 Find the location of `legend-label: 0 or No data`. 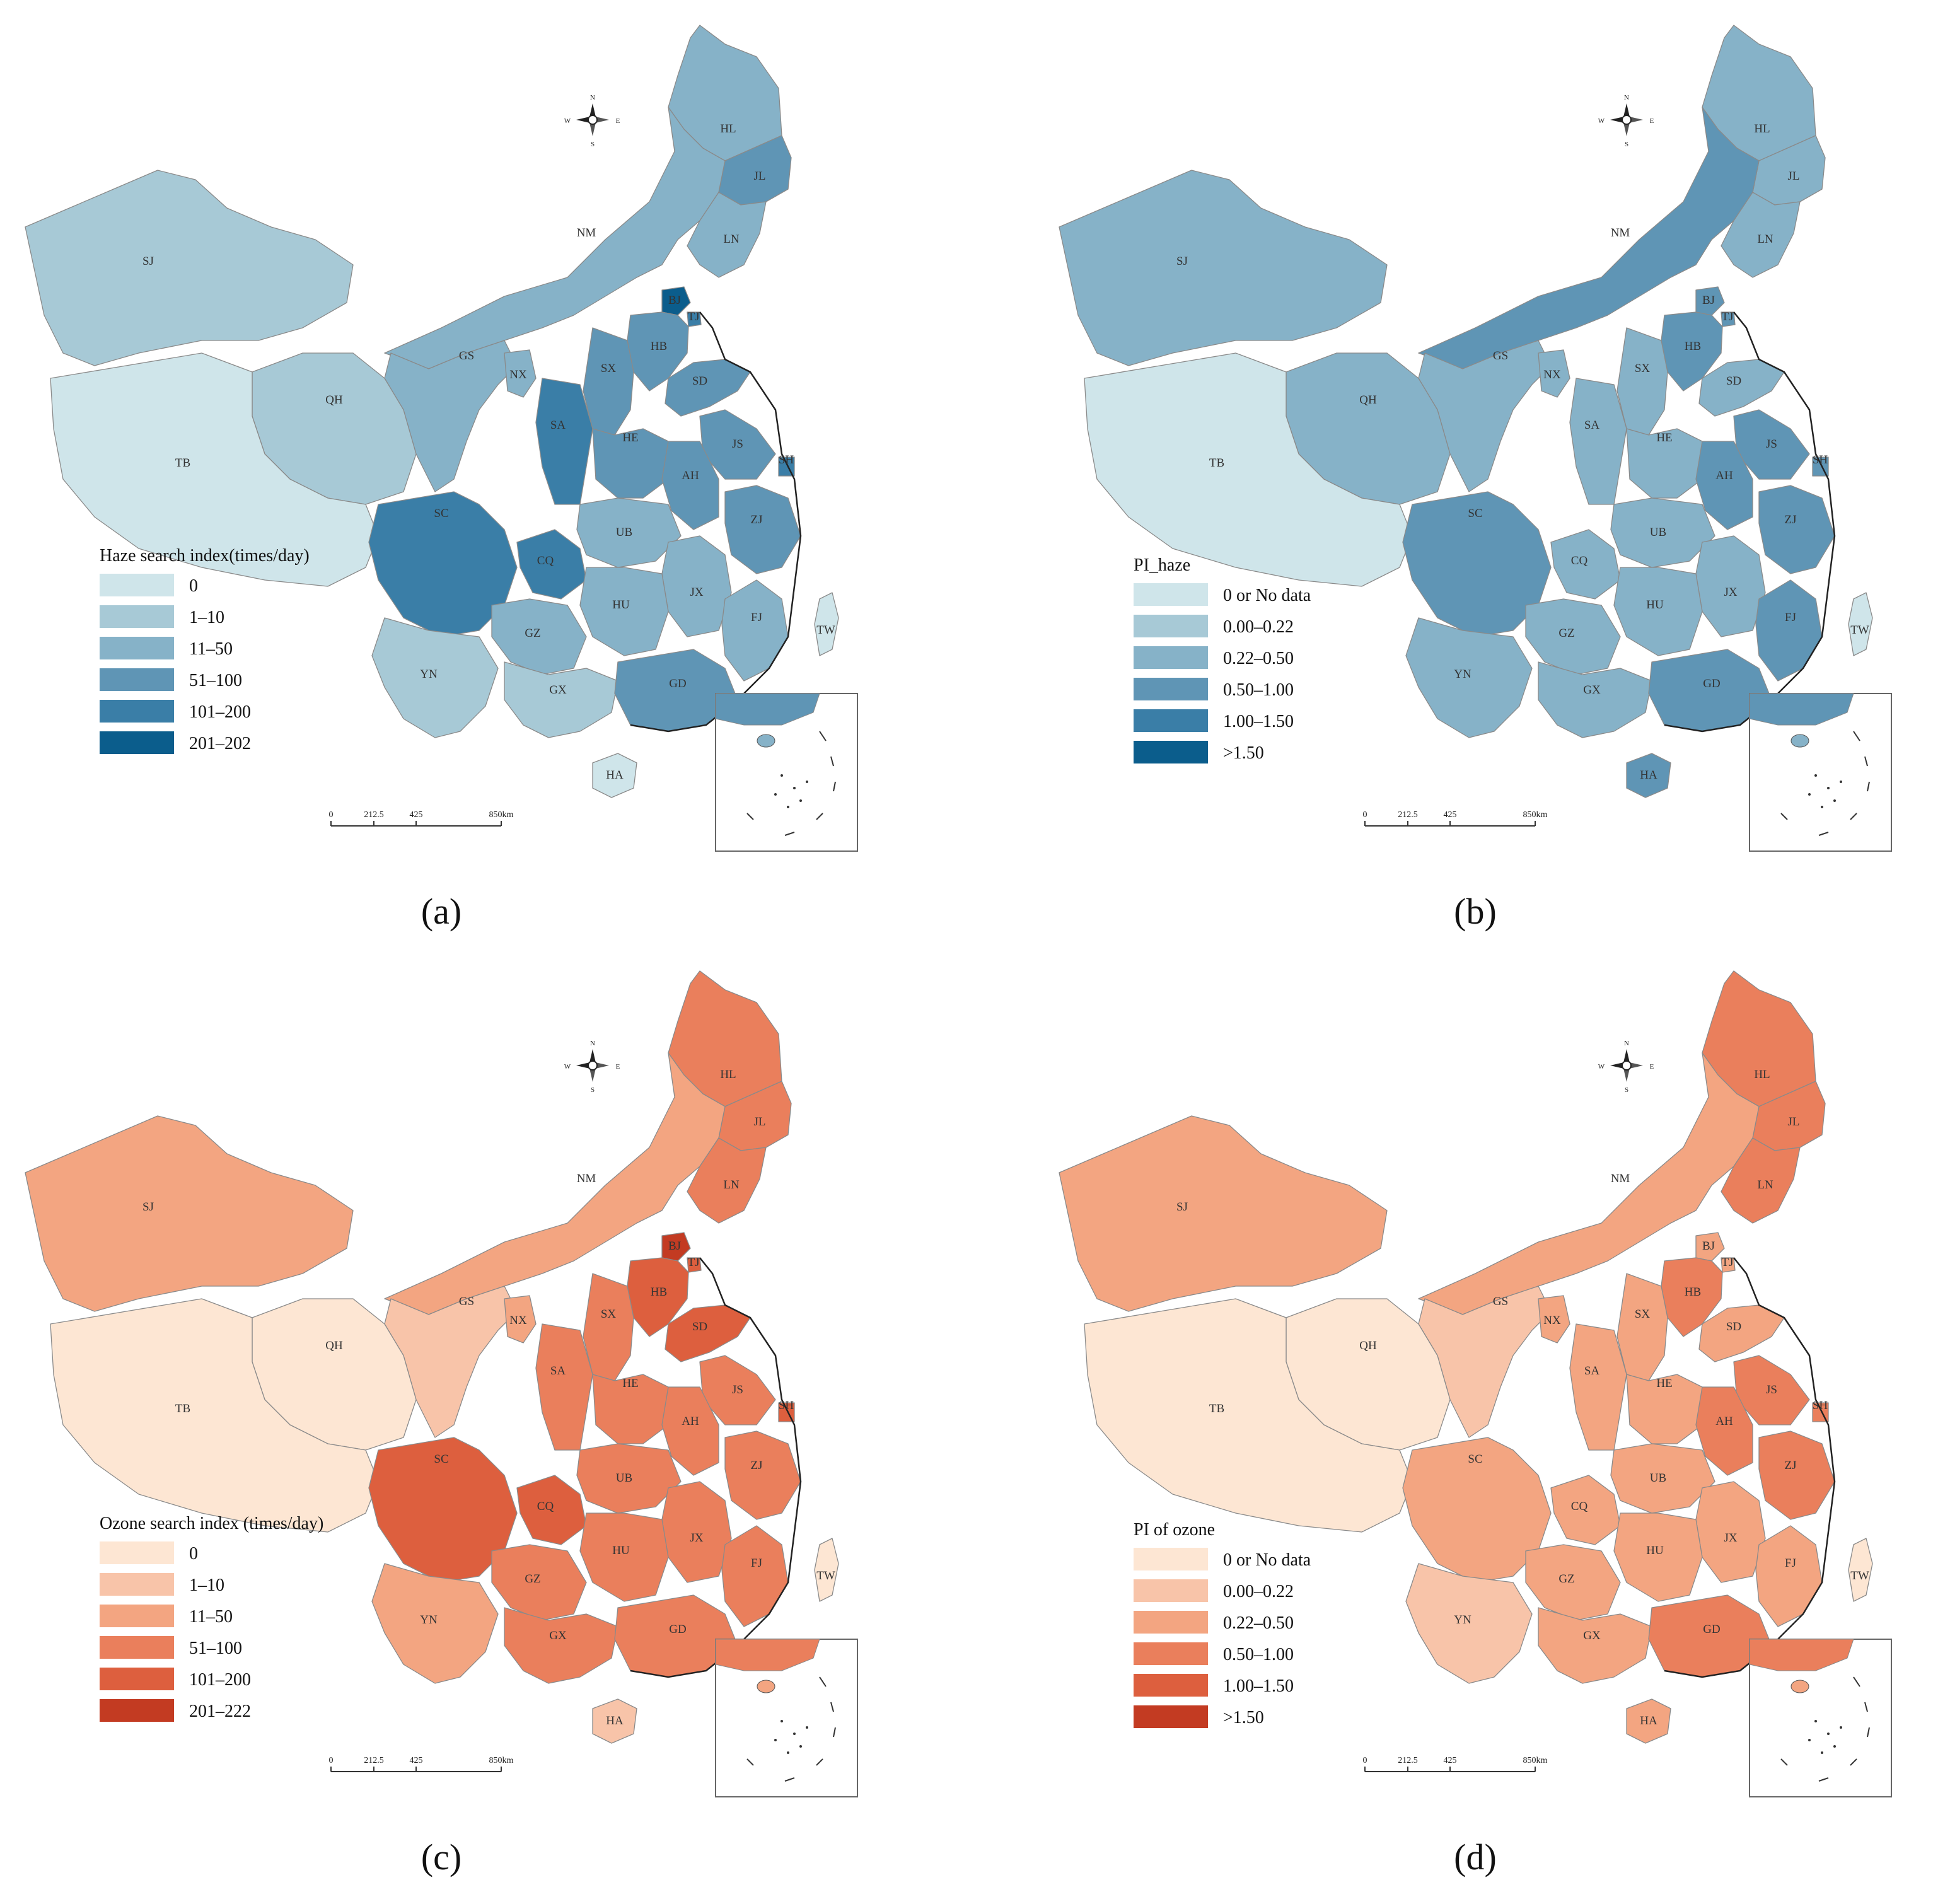

legend-label: 0 or No data is located at coordinates (1267, 595).